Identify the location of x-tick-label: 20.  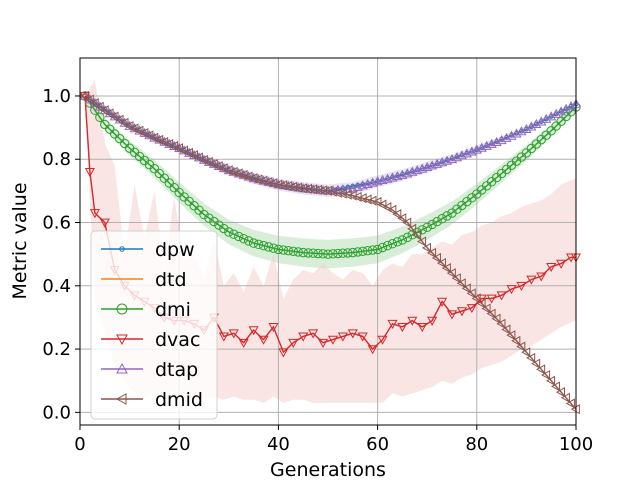
(179, 444).